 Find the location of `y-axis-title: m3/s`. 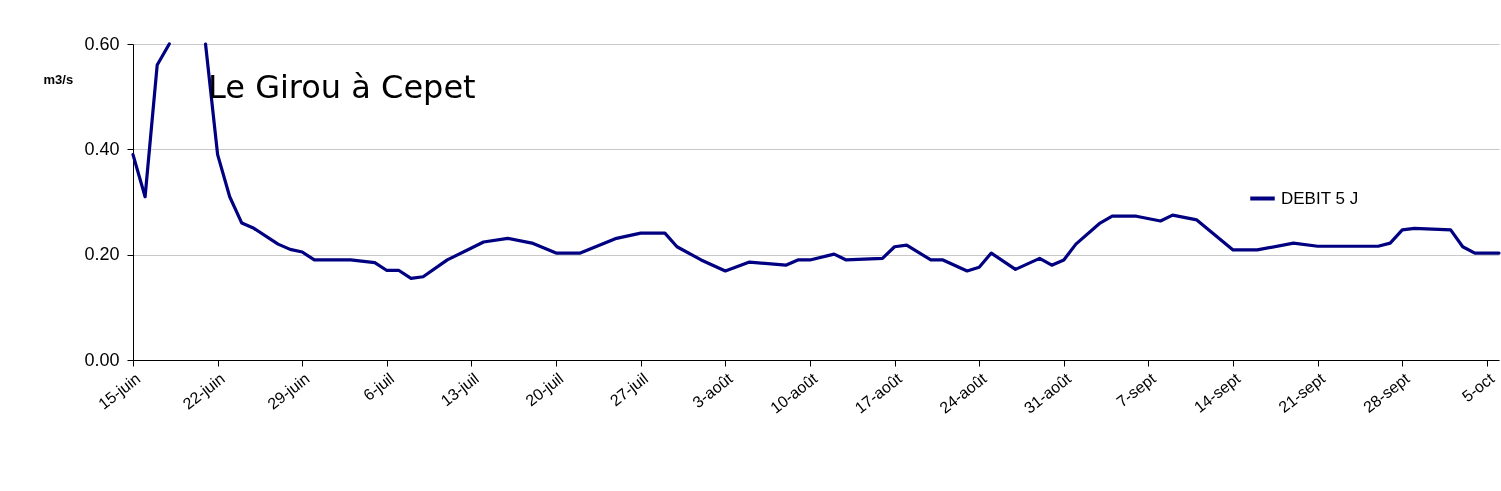

y-axis-title: m3/s is located at coordinates (58, 79).